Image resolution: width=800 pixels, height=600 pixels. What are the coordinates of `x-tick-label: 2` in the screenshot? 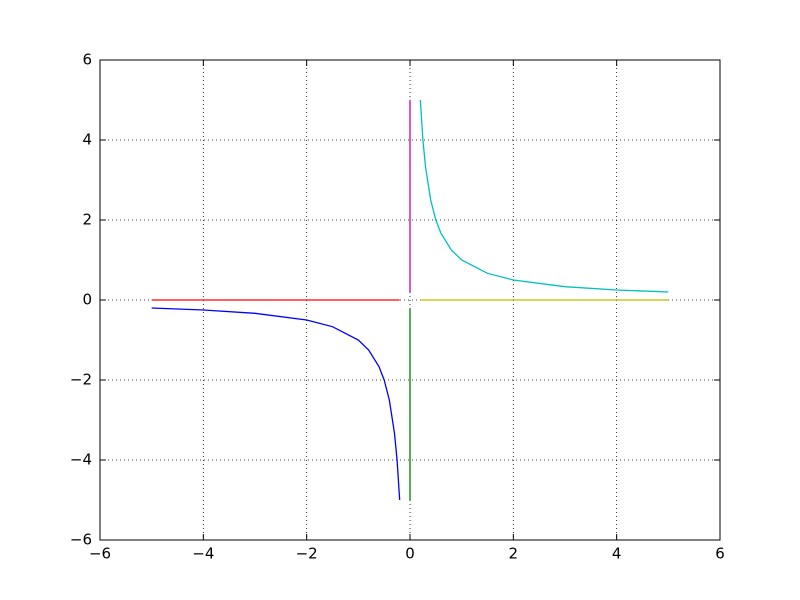 It's located at (514, 554).